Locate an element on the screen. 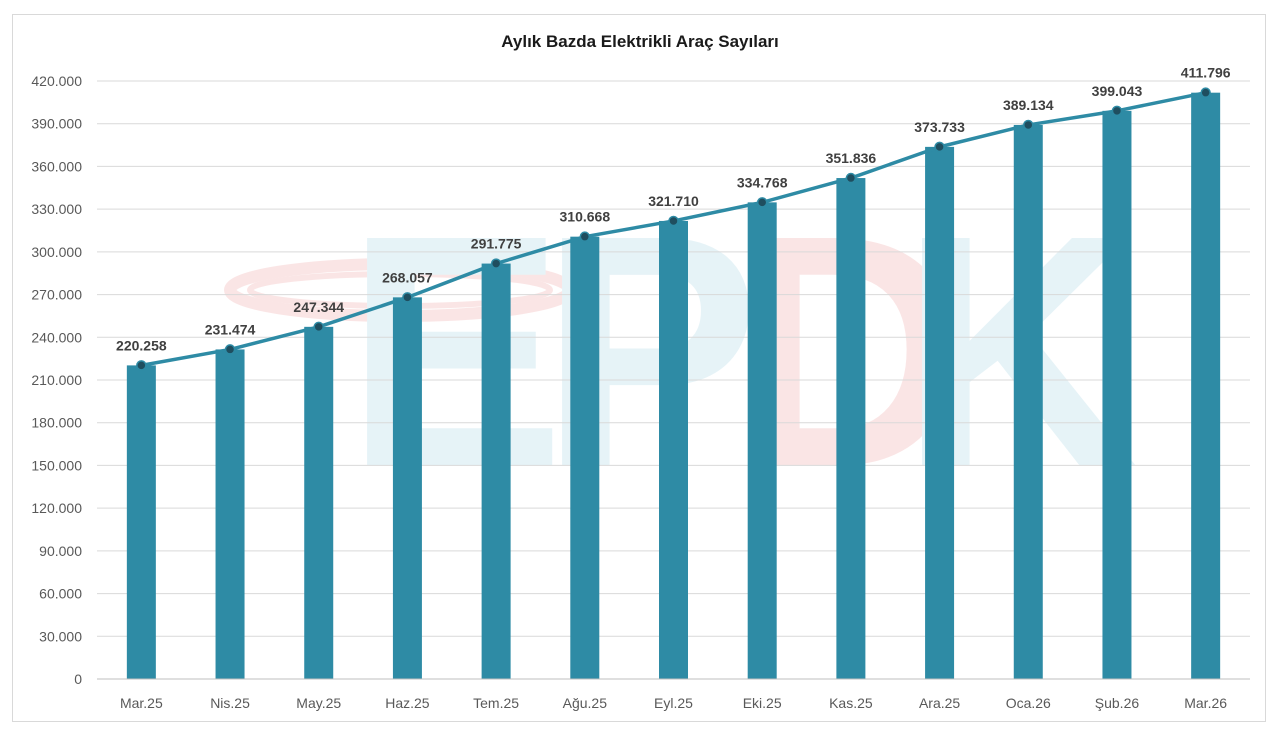 This screenshot has width=1280, height=733. data-label: 231.474 is located at coordinates (230, 329).